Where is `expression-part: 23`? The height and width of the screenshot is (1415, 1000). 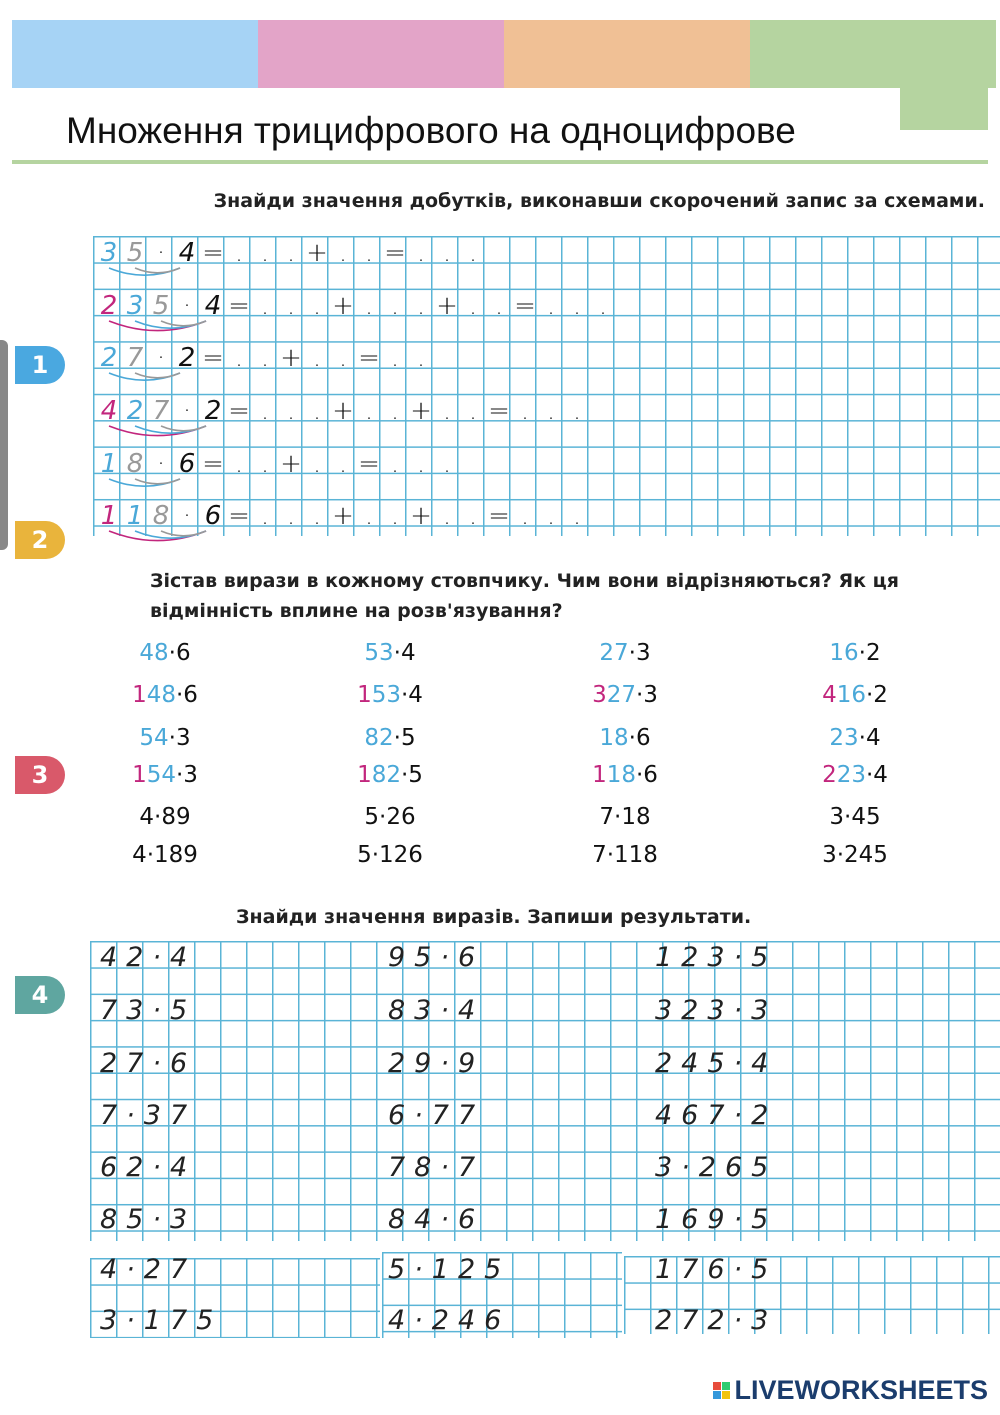
expression-part: 23 is located at coordinates (851, 775).